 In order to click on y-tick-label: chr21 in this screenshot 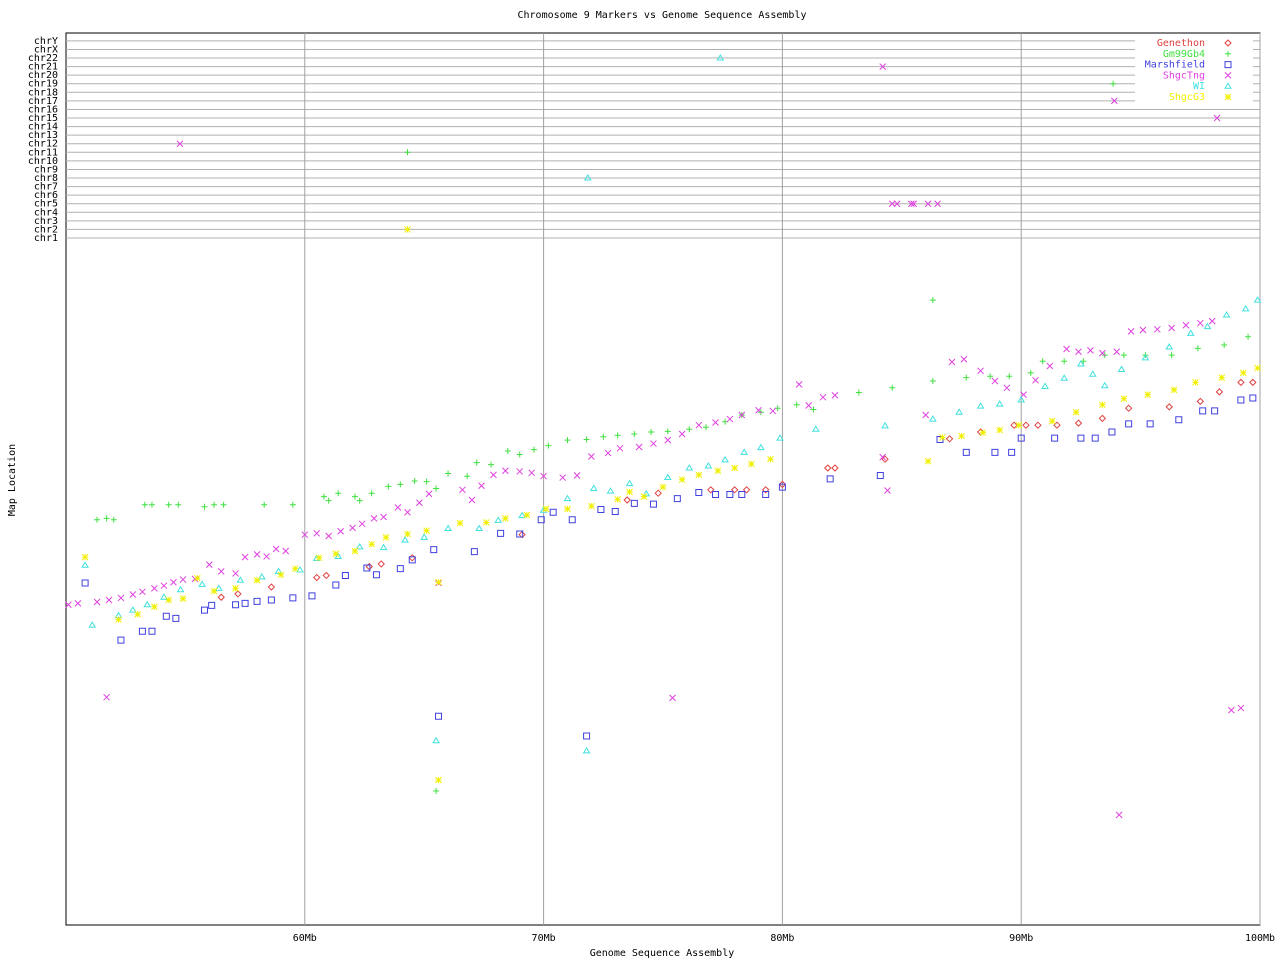, I will do `click(43, 67)`.